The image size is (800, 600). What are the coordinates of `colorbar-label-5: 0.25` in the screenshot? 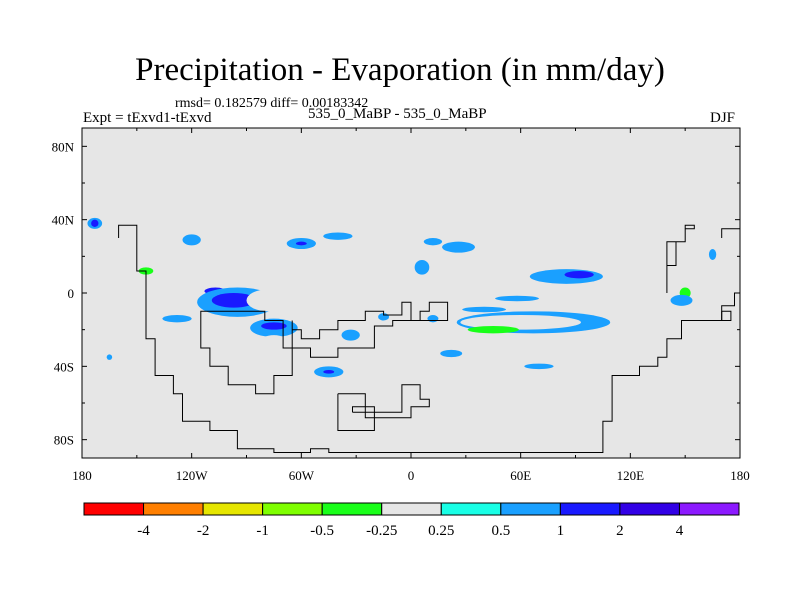 It's located at (441, 531).